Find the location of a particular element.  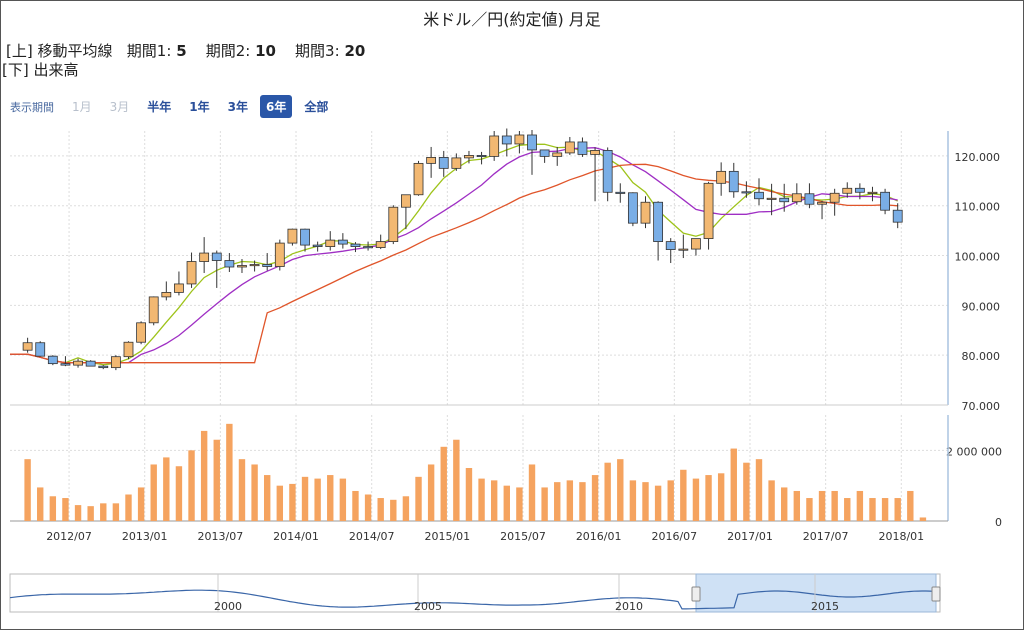

navigator-handle-left is located at coordinates (696, 594).